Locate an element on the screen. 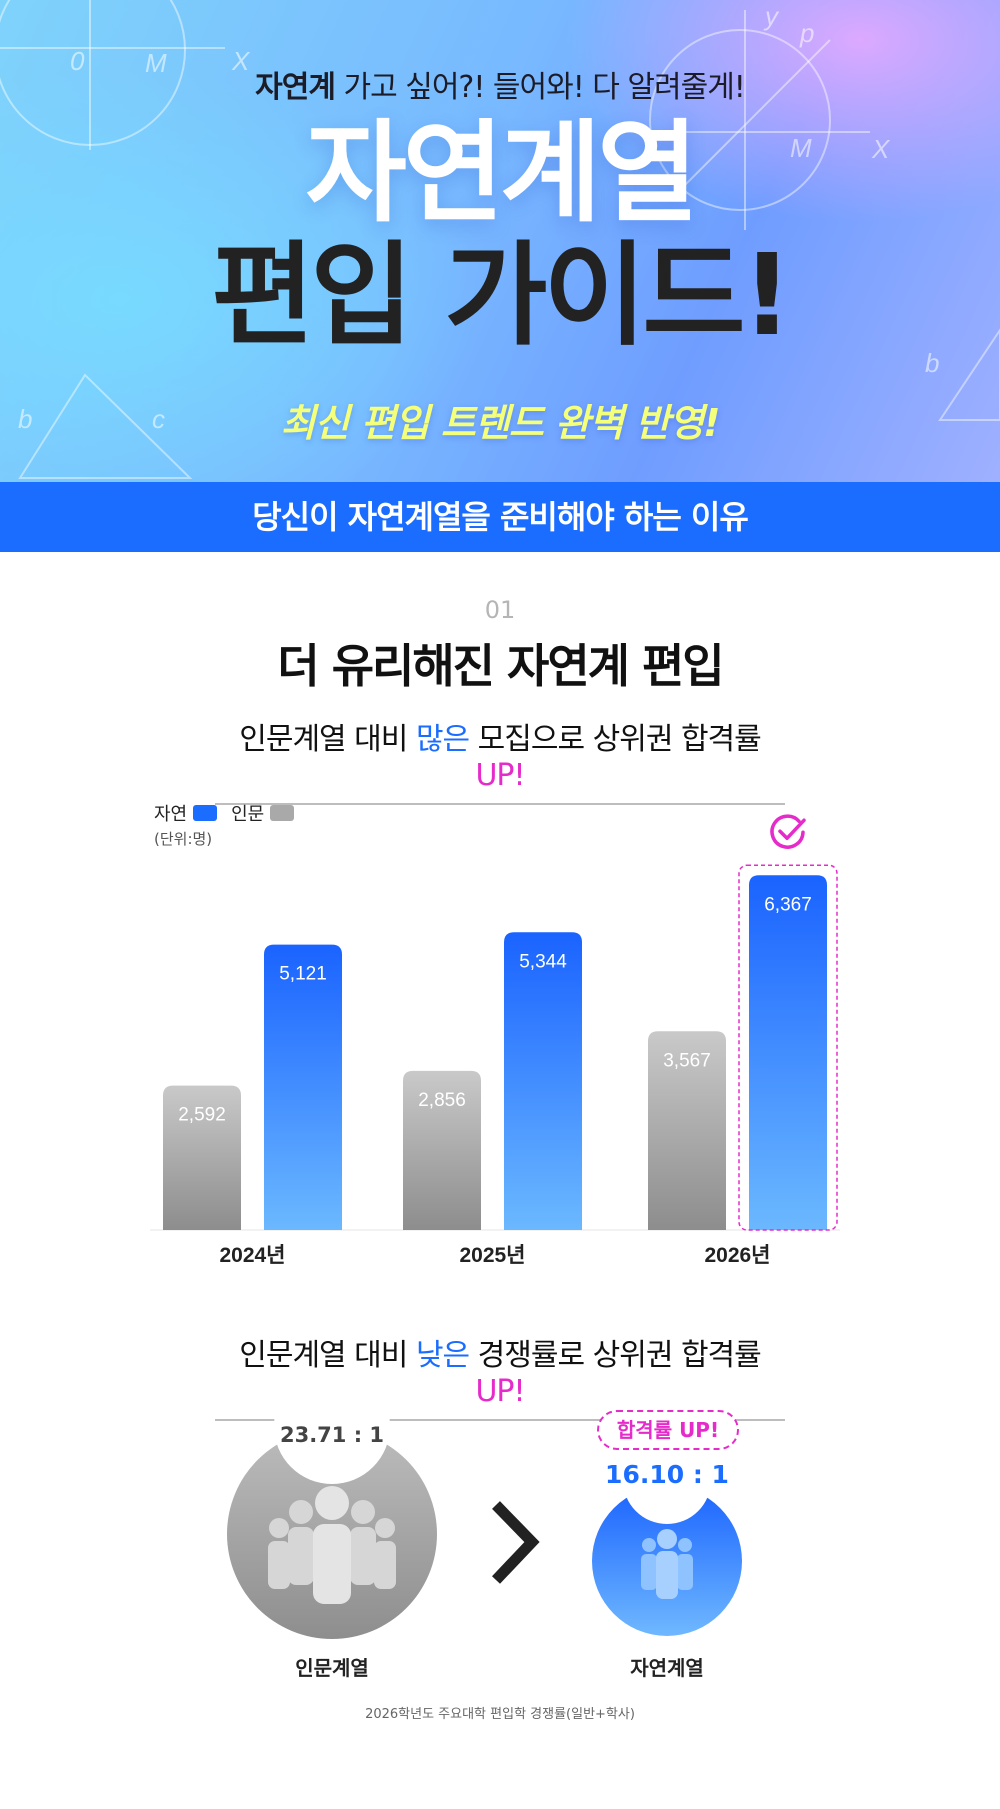 Image resolution: width=1000 pixels, height=1809 pixels. svg-text: y is located at coordinates (771, 16).